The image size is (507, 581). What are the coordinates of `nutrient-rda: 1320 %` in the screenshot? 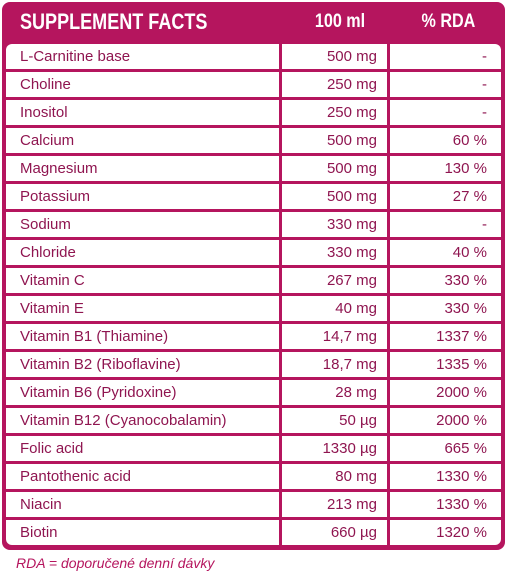 It's located at (445, 532).